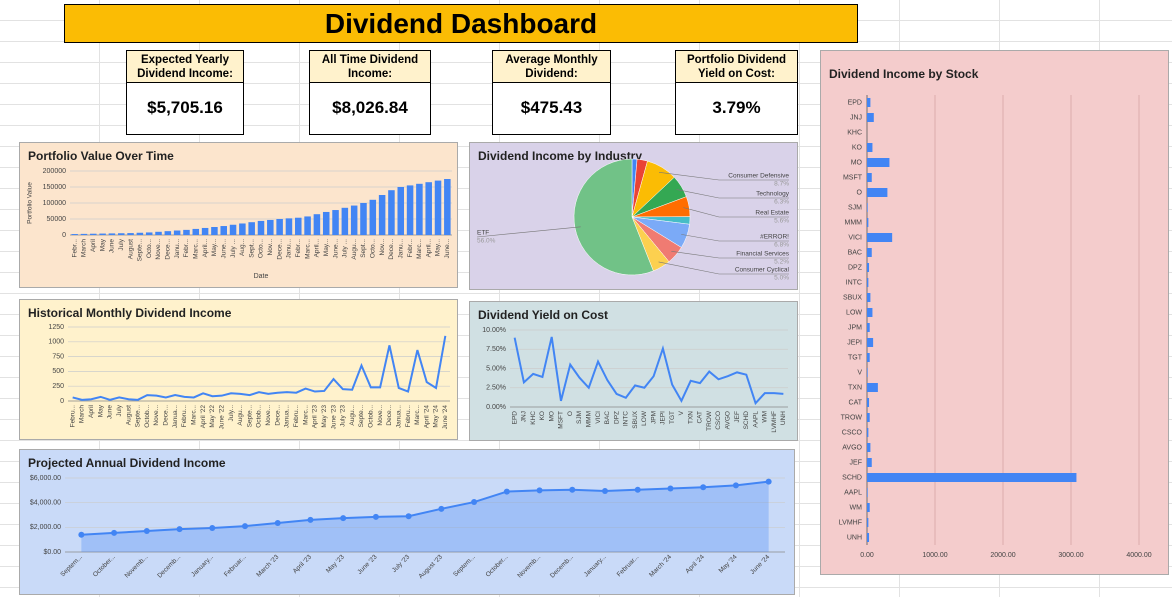 The image size is (1172, 597). Describe the element at coordinates (119, 410) in the screenshot. I see `x-tick-label: July` at that location.